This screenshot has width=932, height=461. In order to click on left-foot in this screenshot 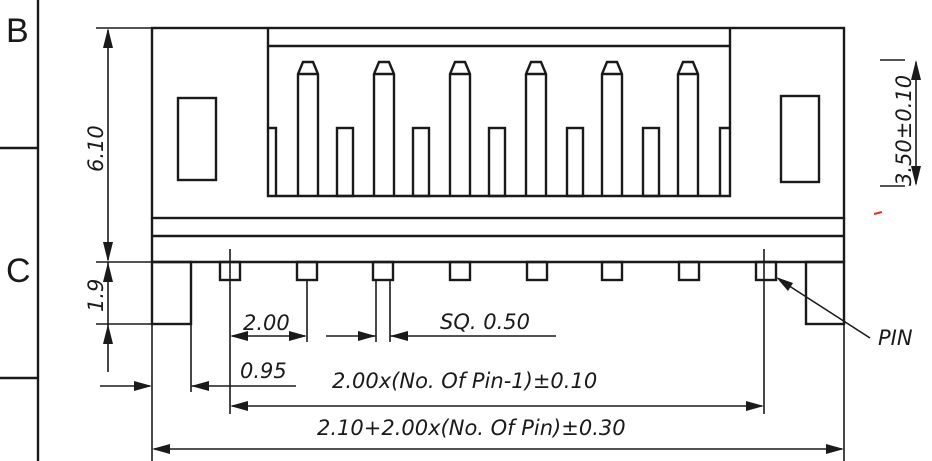, I will do `click(171, 293)`.